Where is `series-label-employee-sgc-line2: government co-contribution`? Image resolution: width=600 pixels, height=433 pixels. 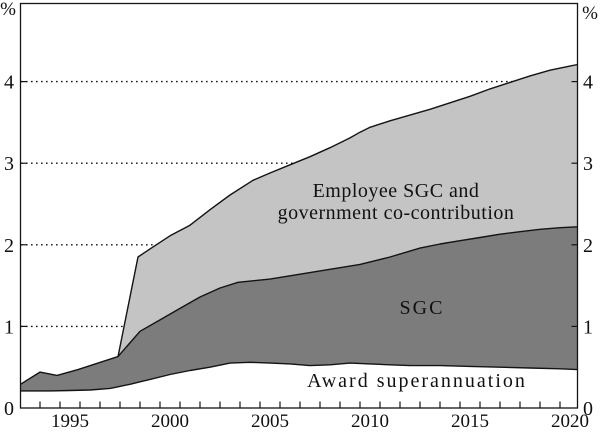 series-label-employee-sgc-line2: government co-contribution is located at coordinates (396, 213).